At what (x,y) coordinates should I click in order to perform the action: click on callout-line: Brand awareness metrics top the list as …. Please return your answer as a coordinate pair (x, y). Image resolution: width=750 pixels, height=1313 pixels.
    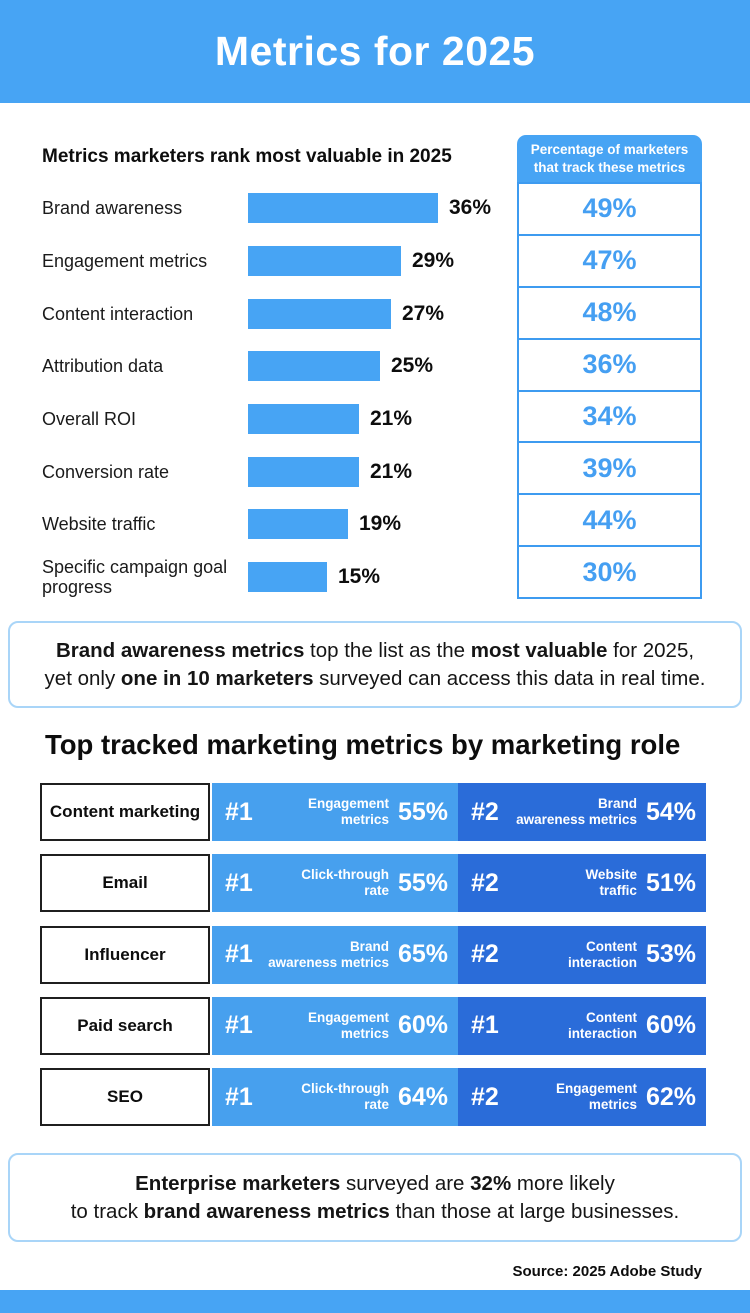
    Looking at the image, I should click on (375, 650).